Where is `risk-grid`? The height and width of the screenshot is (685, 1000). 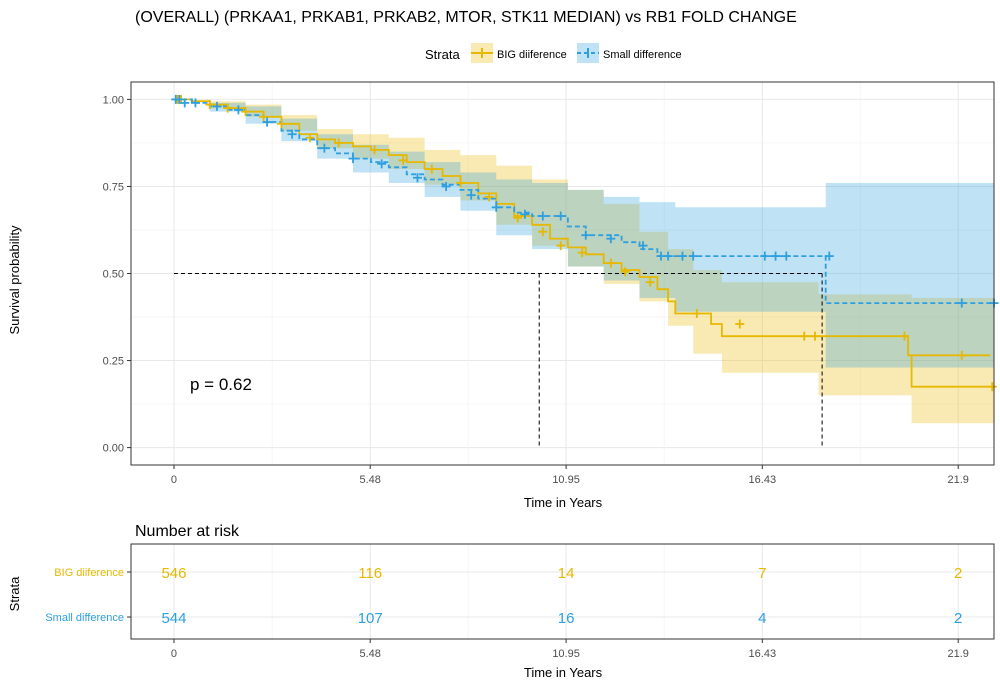
risk-grid is located at coordinates (562, 591).